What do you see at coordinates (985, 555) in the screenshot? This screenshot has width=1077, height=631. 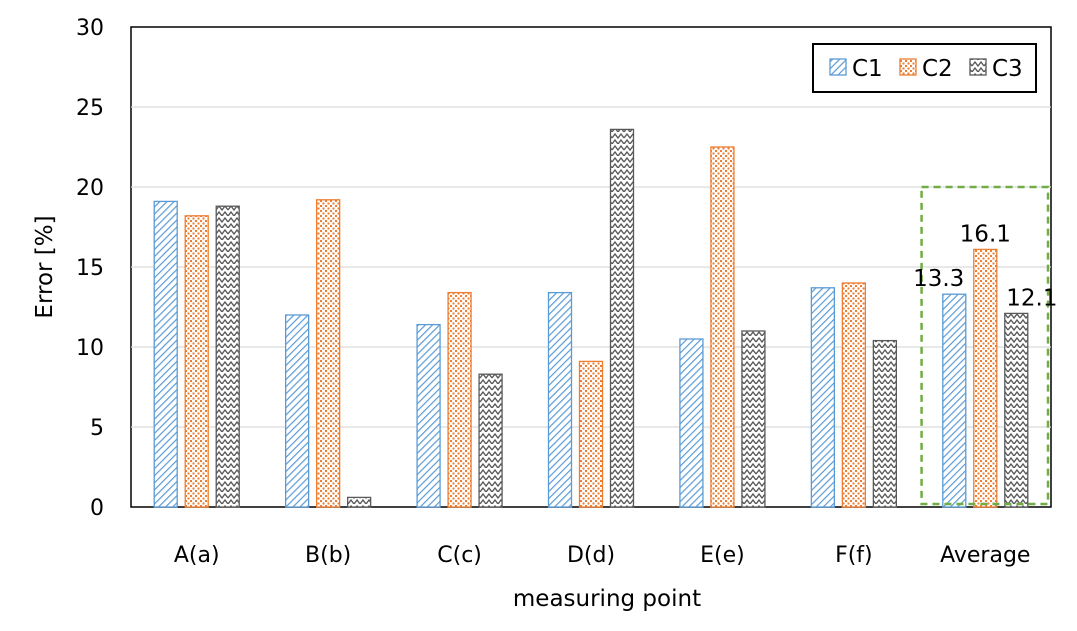 I see `x-tick-label: Average` at bounding box center [985, 555].